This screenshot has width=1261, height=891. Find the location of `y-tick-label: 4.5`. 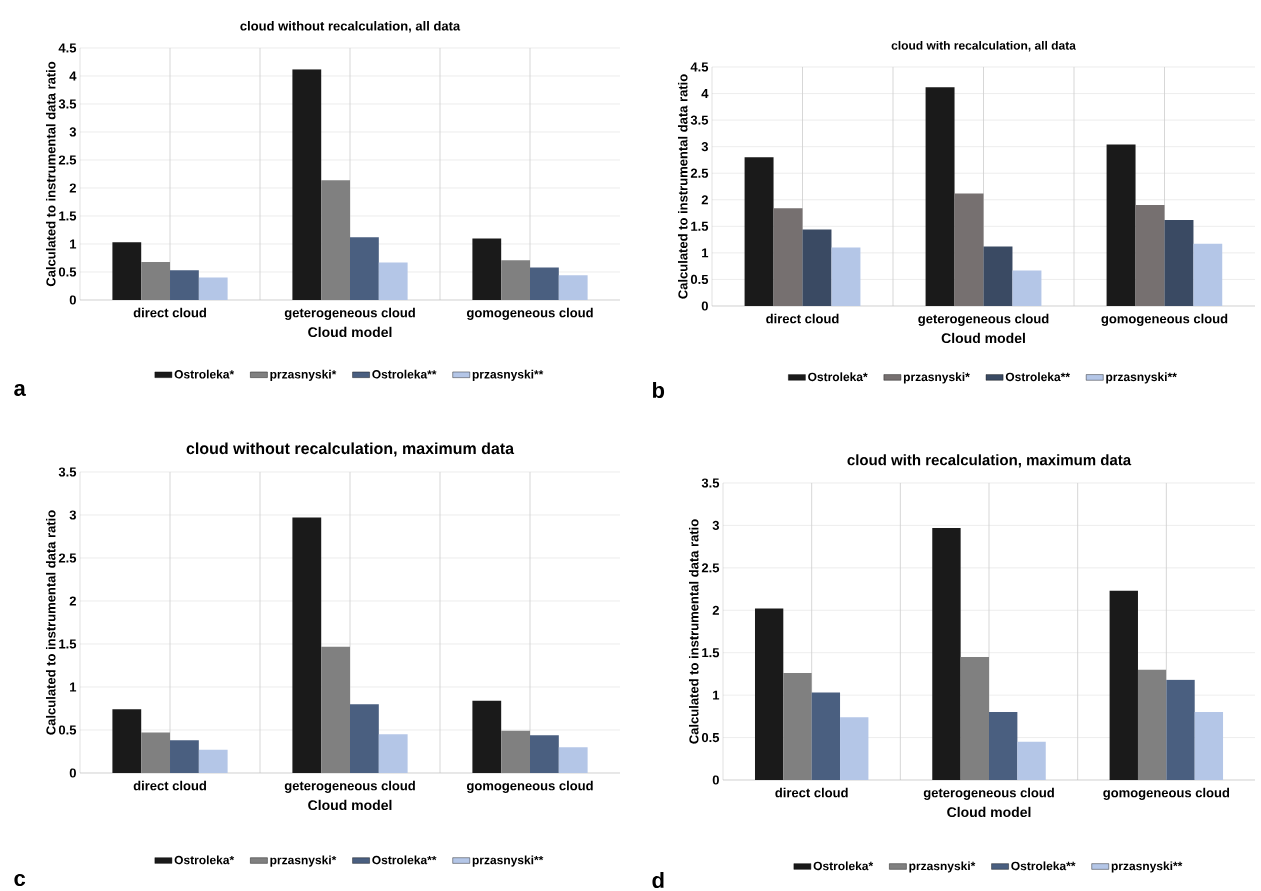

y-tick-label: 4.5 is located at coordinates (67, 48).